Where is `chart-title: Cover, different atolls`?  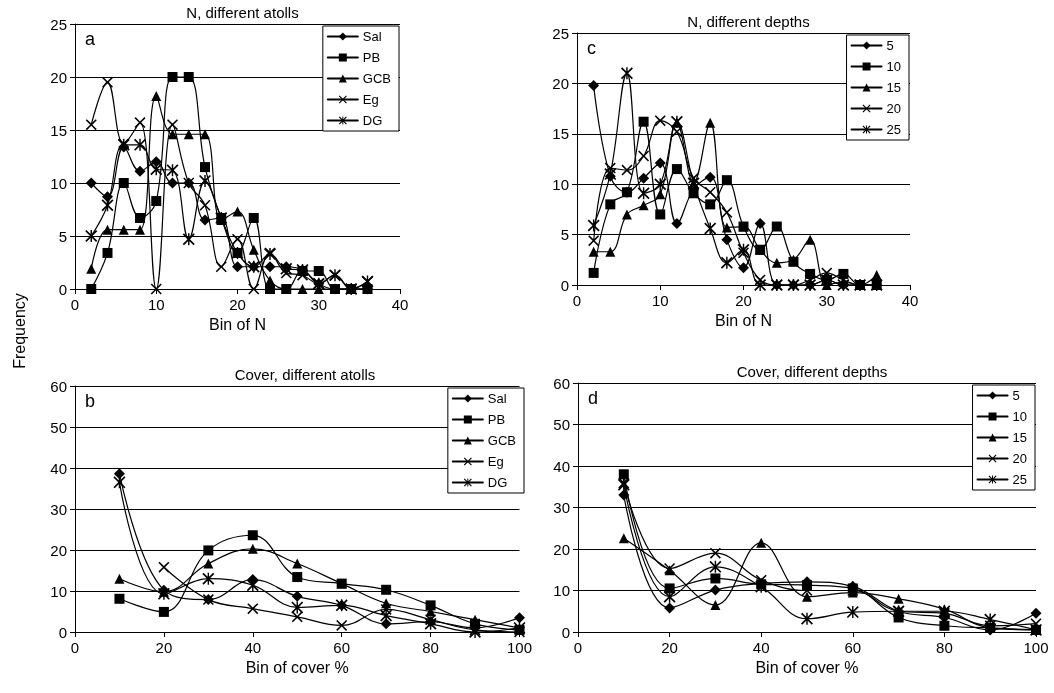 chart-title: Cover, different atolls is located at coordinates (305, 374).